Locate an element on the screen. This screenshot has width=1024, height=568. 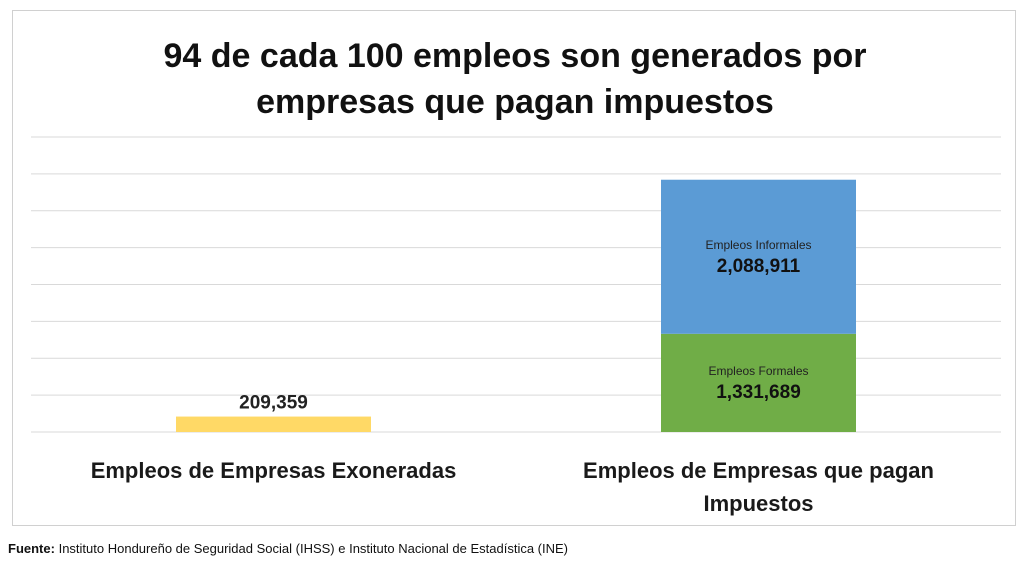
category-label: Empleos de Empresas que pagan is located at coordinates (758, 470).